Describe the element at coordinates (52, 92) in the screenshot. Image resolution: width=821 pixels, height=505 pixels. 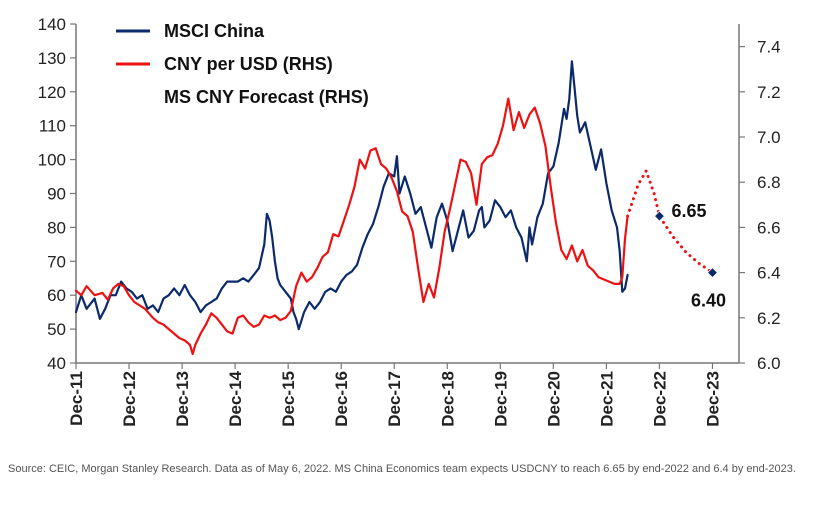
I see `left-tick-label: 120` at that location.